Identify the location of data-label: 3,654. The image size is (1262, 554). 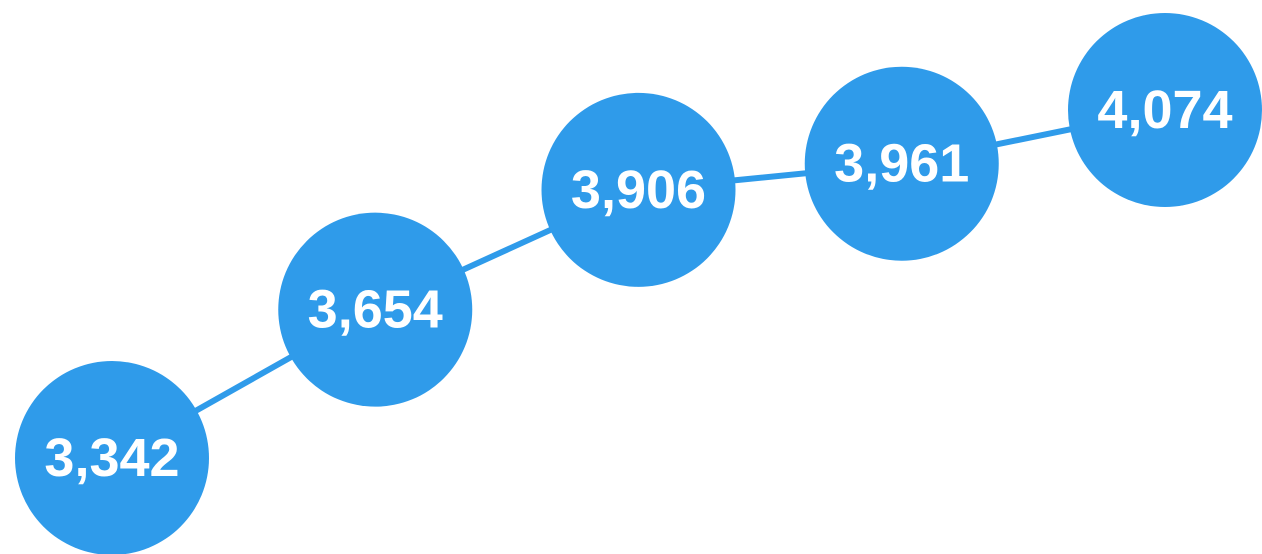
(375, 310).